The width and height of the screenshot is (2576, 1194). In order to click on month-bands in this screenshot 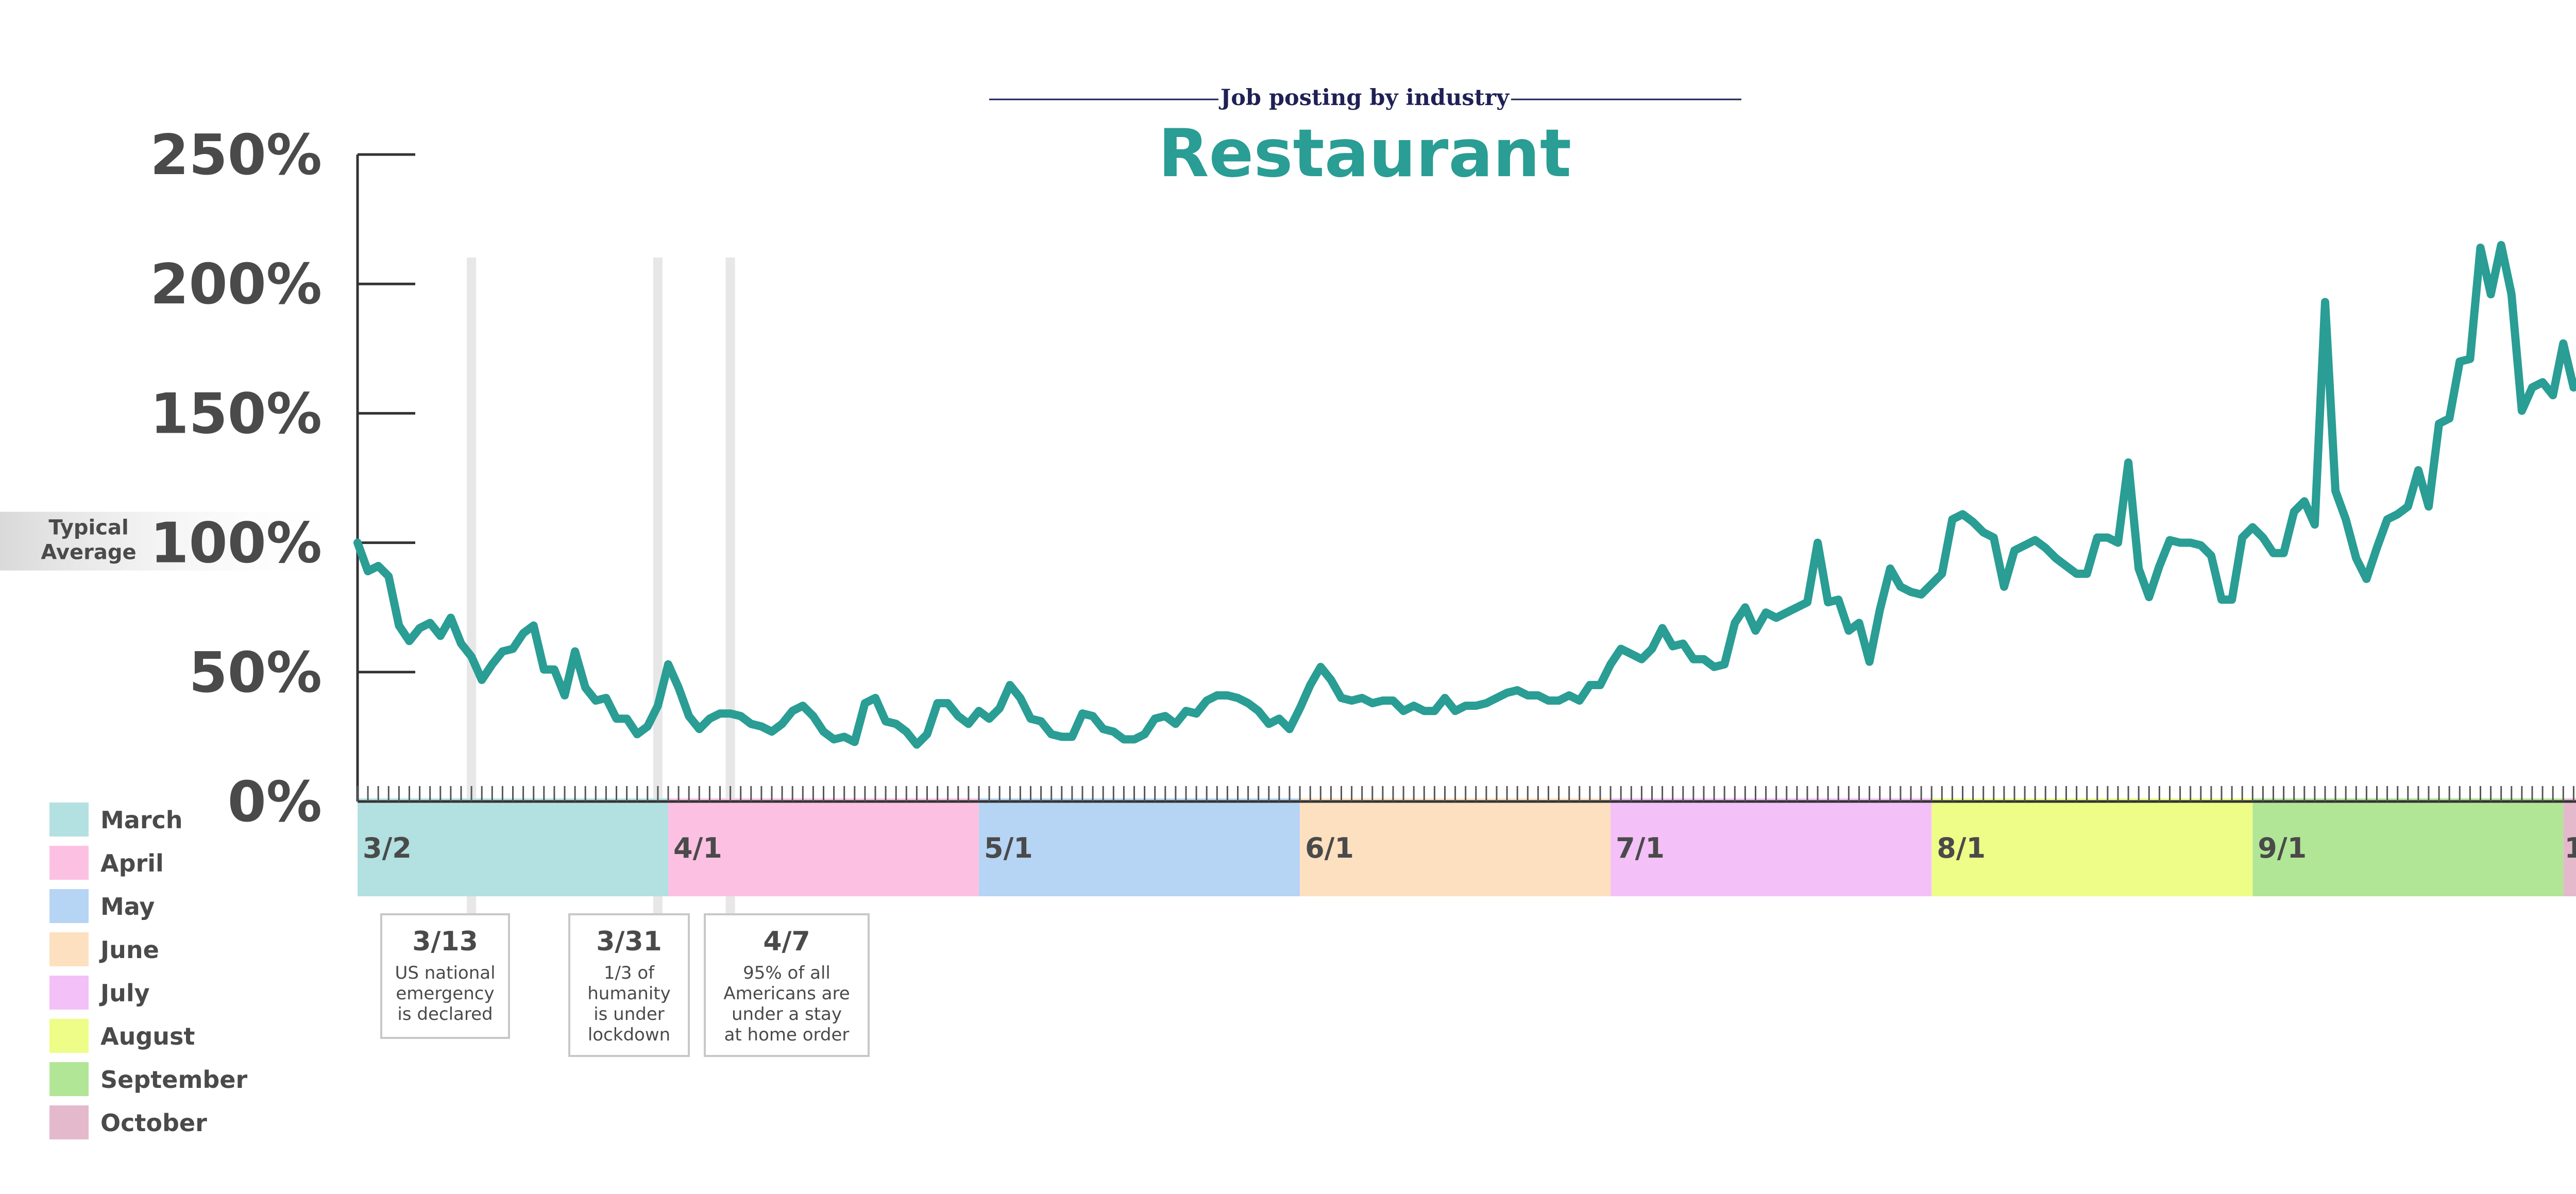, I will do `click(1467, 847)`.